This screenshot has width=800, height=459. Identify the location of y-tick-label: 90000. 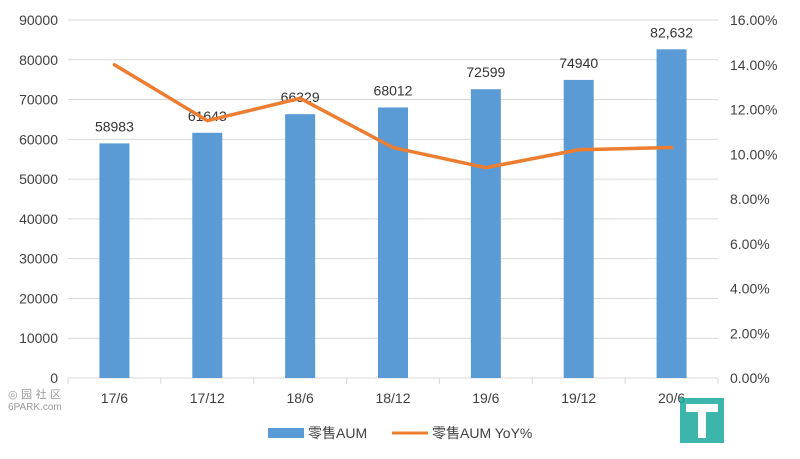
(38, 20).